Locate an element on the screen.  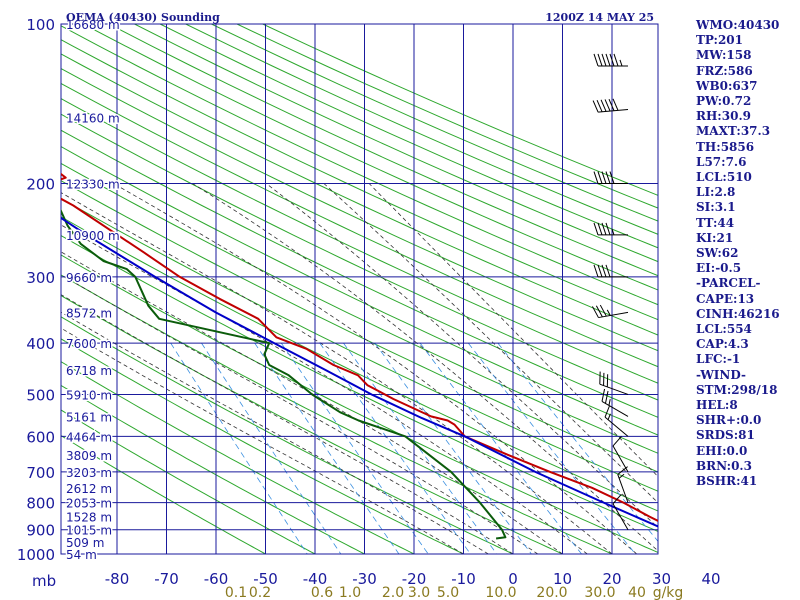
height-label: 1015 m is located at coordinates (89, 531).